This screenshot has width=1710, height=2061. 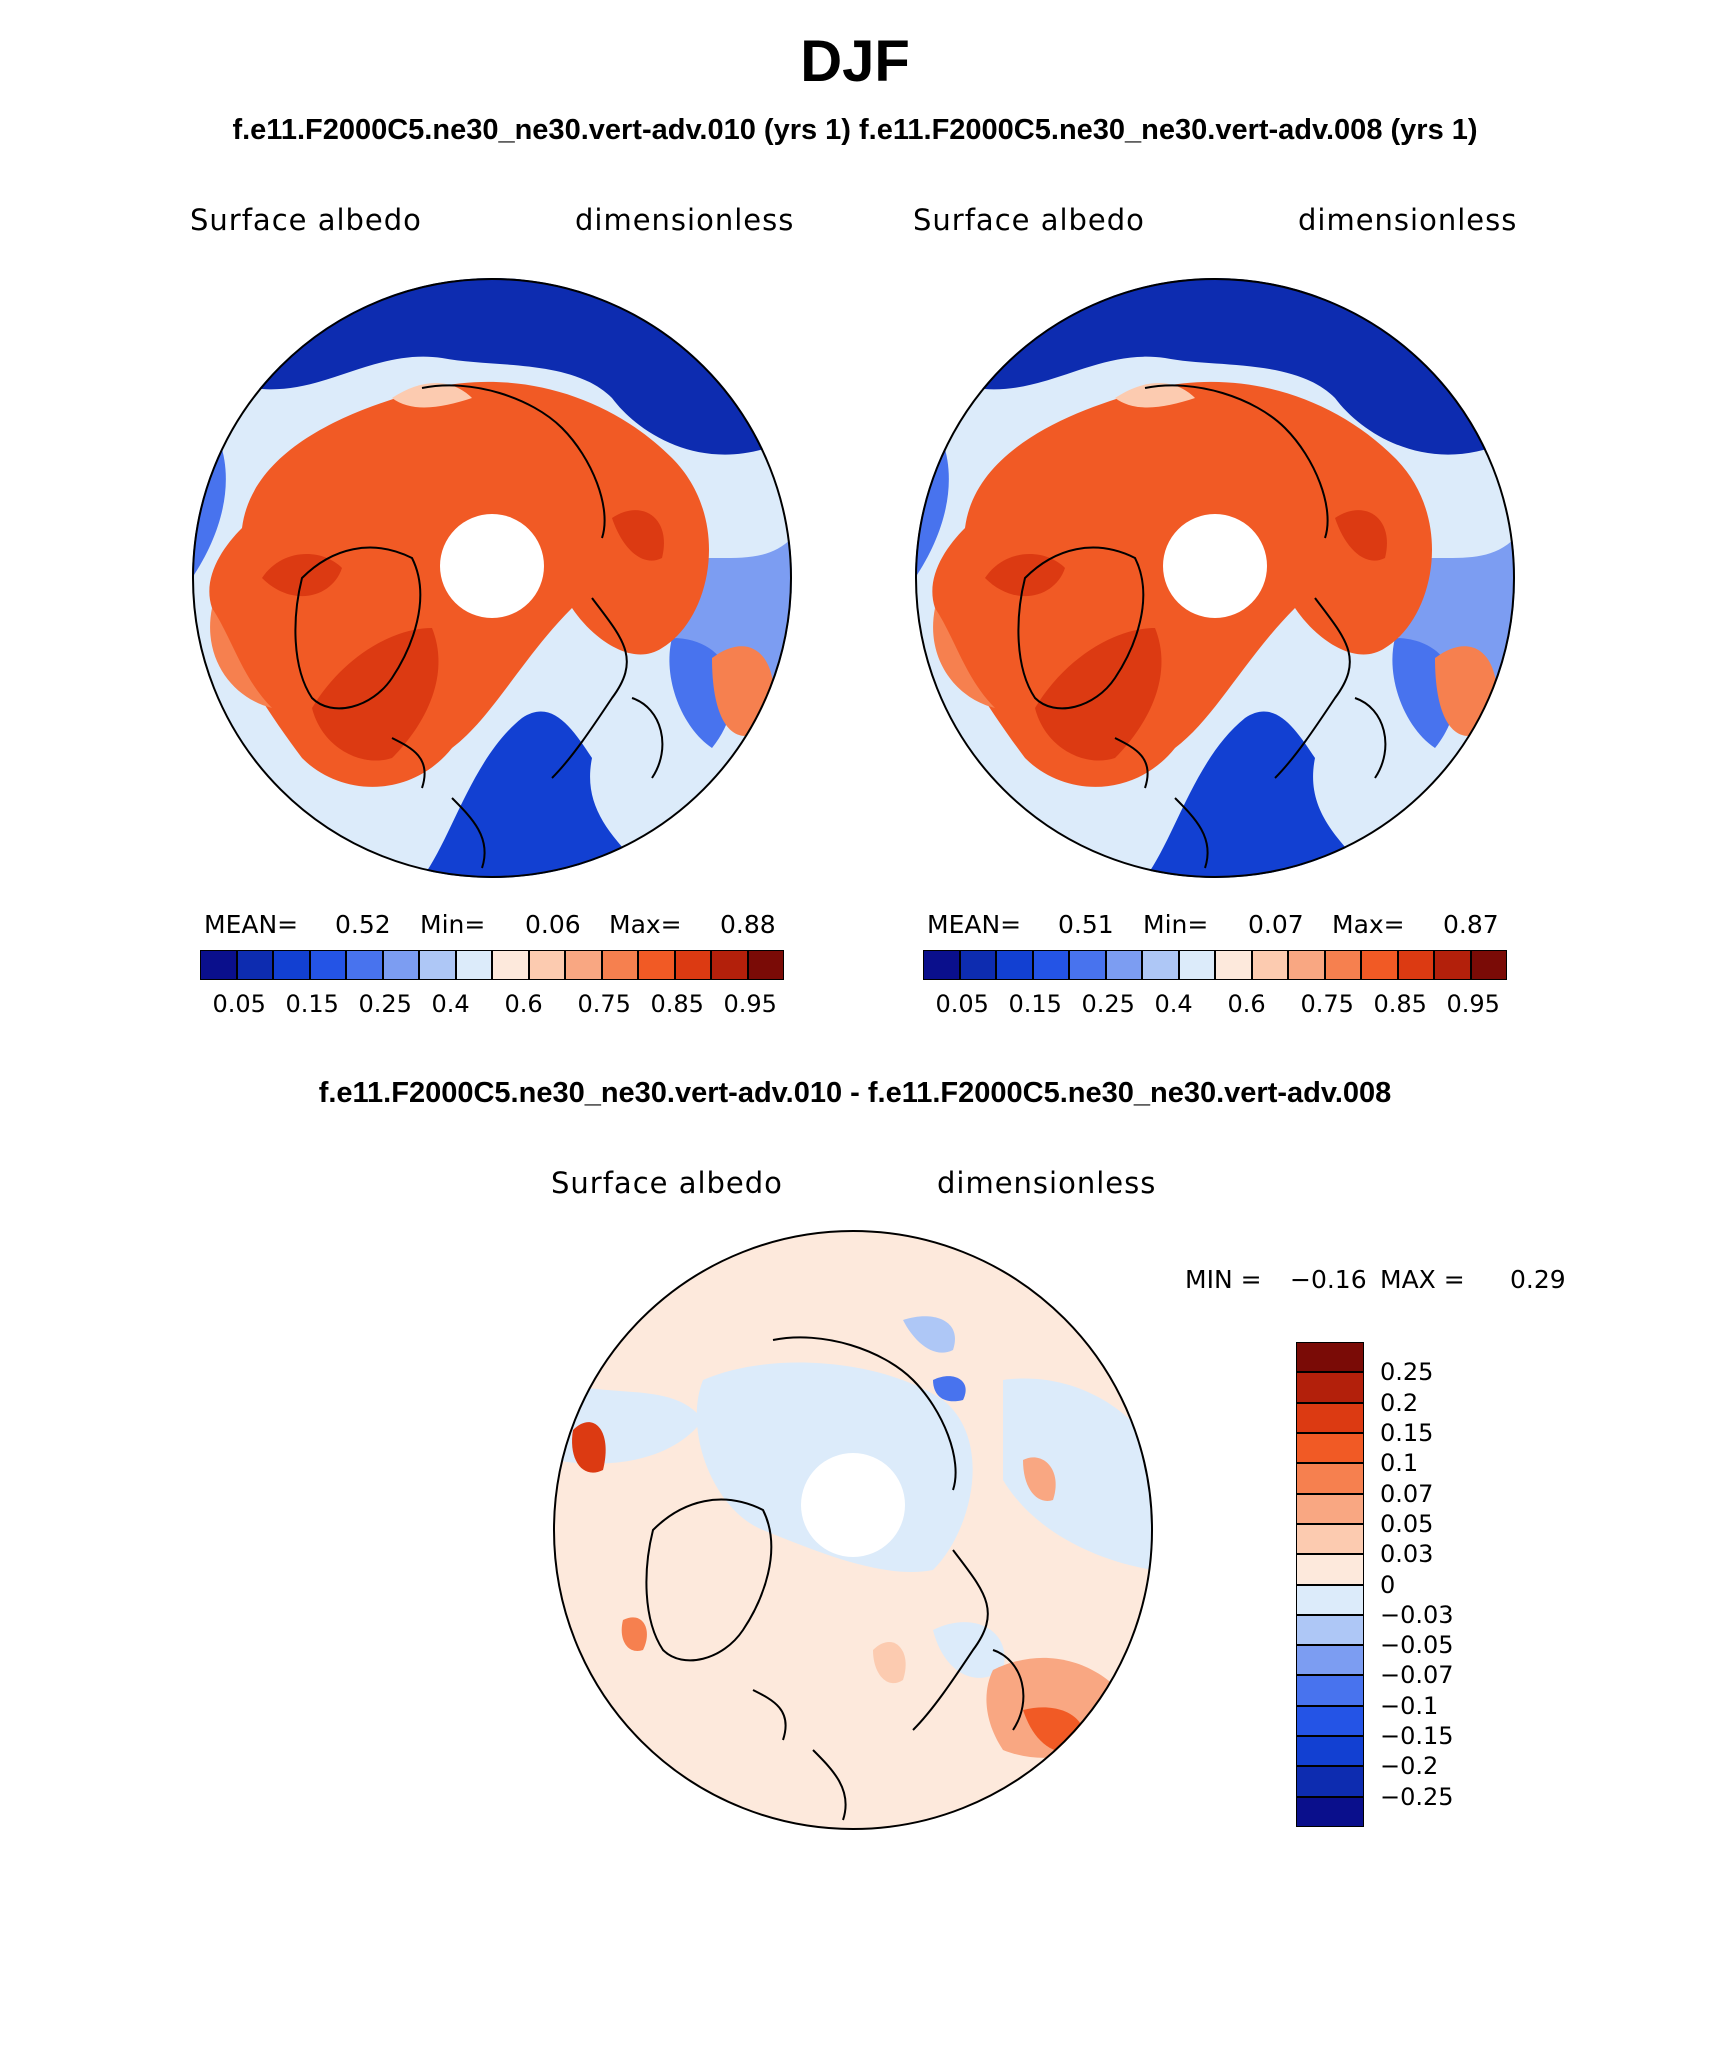 What do you see at coordinates (1417, 1645) in the screenshot?
I see `colorbar-tick-label: −0.05` at bounding box center [1417, 1645].